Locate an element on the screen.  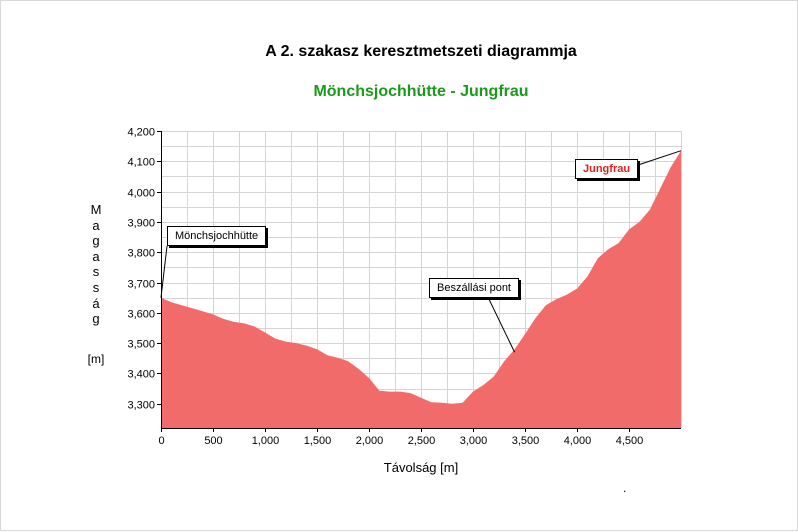
y-tick-label: 3,400 is located at coordinates (141, 375).